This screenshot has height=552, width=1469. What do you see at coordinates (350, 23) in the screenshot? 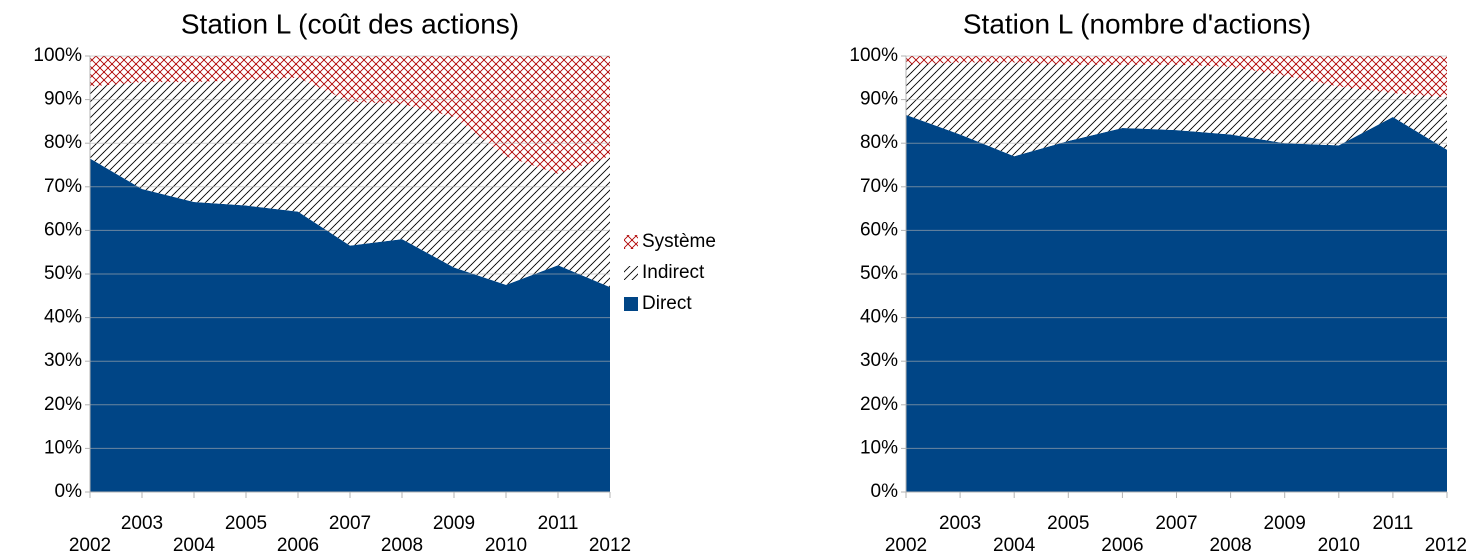
I see `chart-title: Station L (coût des actions)` at bounding box center [350, 23].